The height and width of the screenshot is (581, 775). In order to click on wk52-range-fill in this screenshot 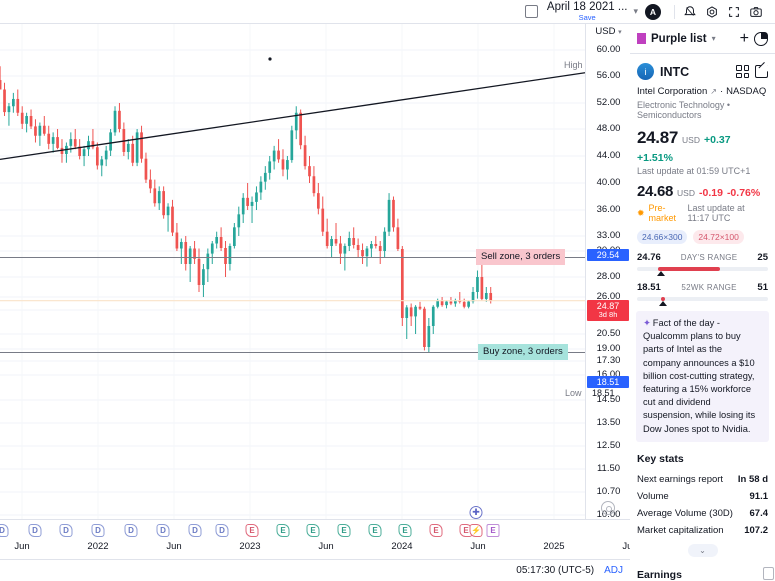, I will do `click(663, 299)`.